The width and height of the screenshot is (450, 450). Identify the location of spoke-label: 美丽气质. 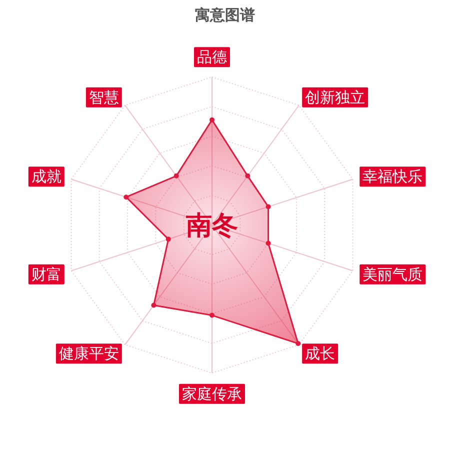
(392, 274).